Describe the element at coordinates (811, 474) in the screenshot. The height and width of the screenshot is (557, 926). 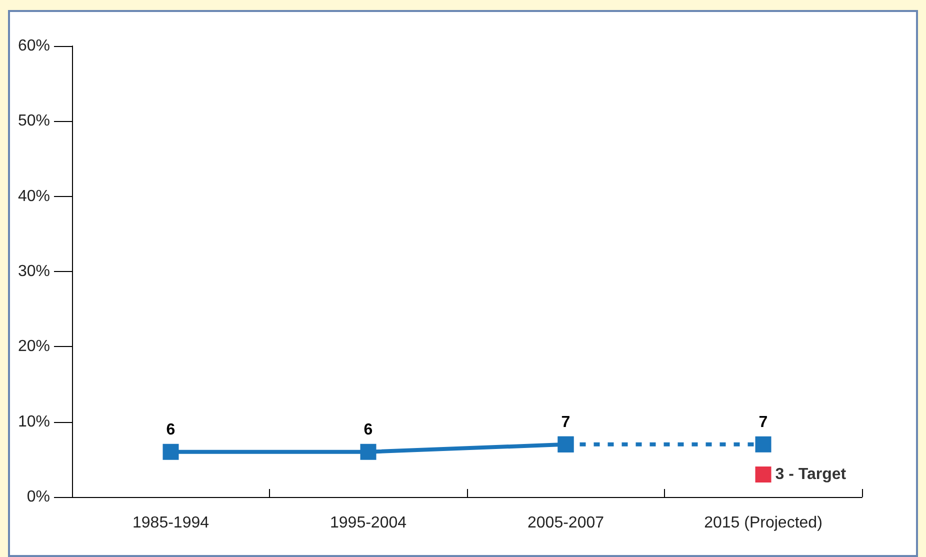
I see `data-label: 3 - Target` at that location.